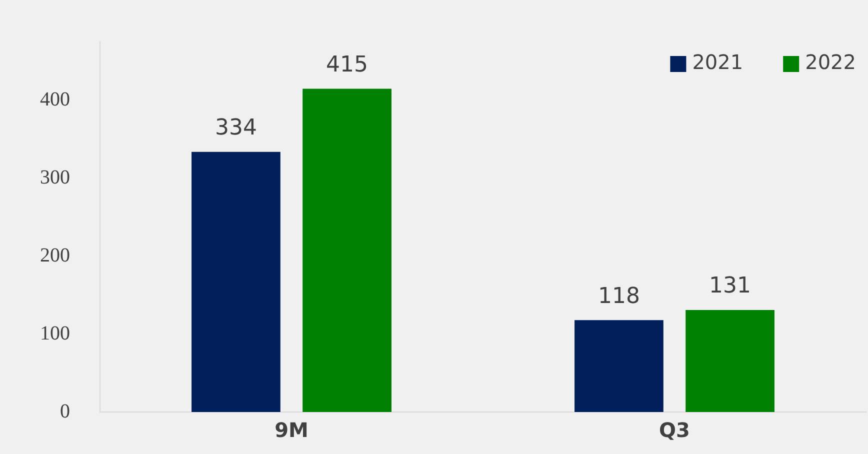  Describe the element at coordinates (730, 286) in the screenshot. I see `data-label: 131` at that location.